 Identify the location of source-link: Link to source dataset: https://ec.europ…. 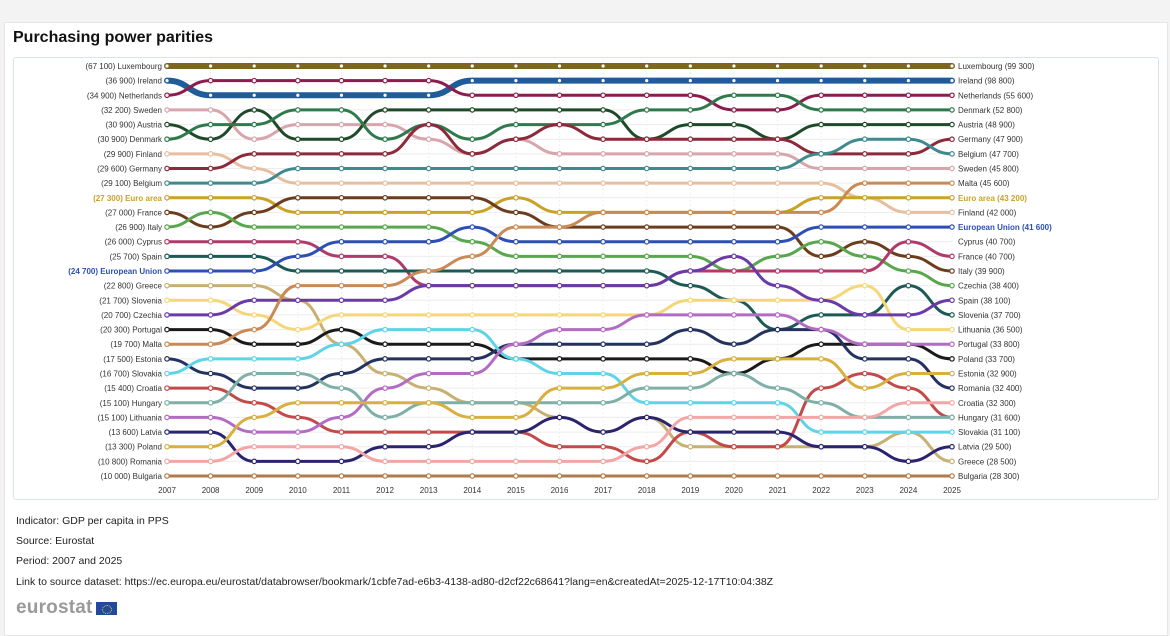
(395, 582).